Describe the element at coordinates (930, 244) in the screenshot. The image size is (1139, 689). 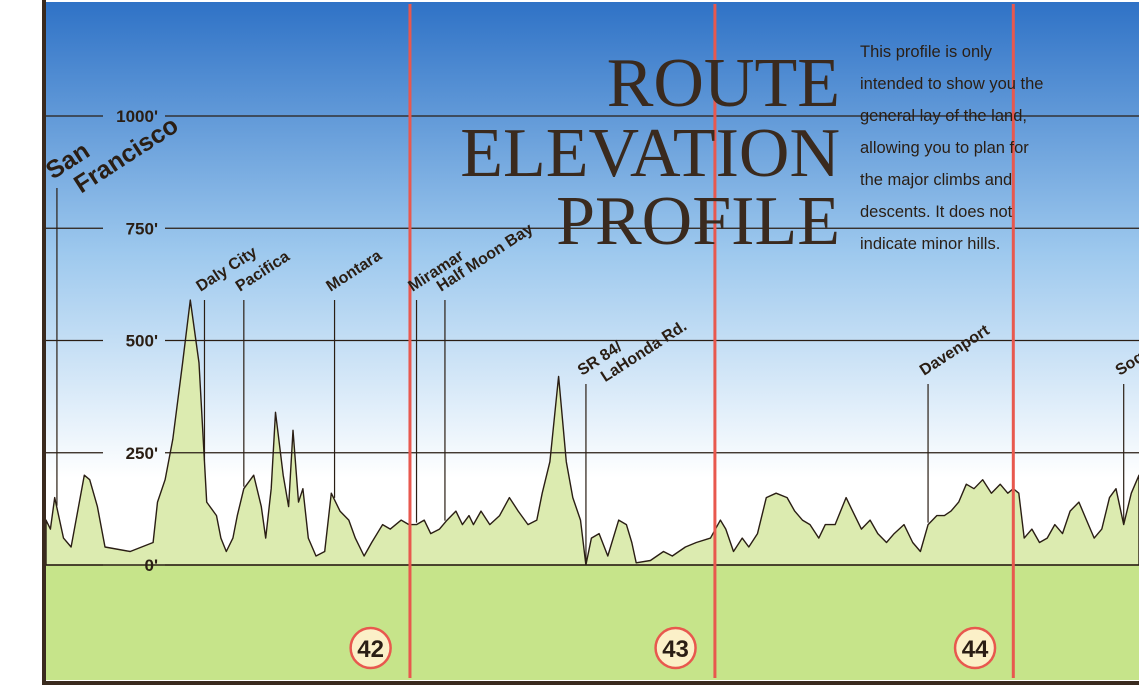
I see `note-line: indicate minor hills.` at that location.